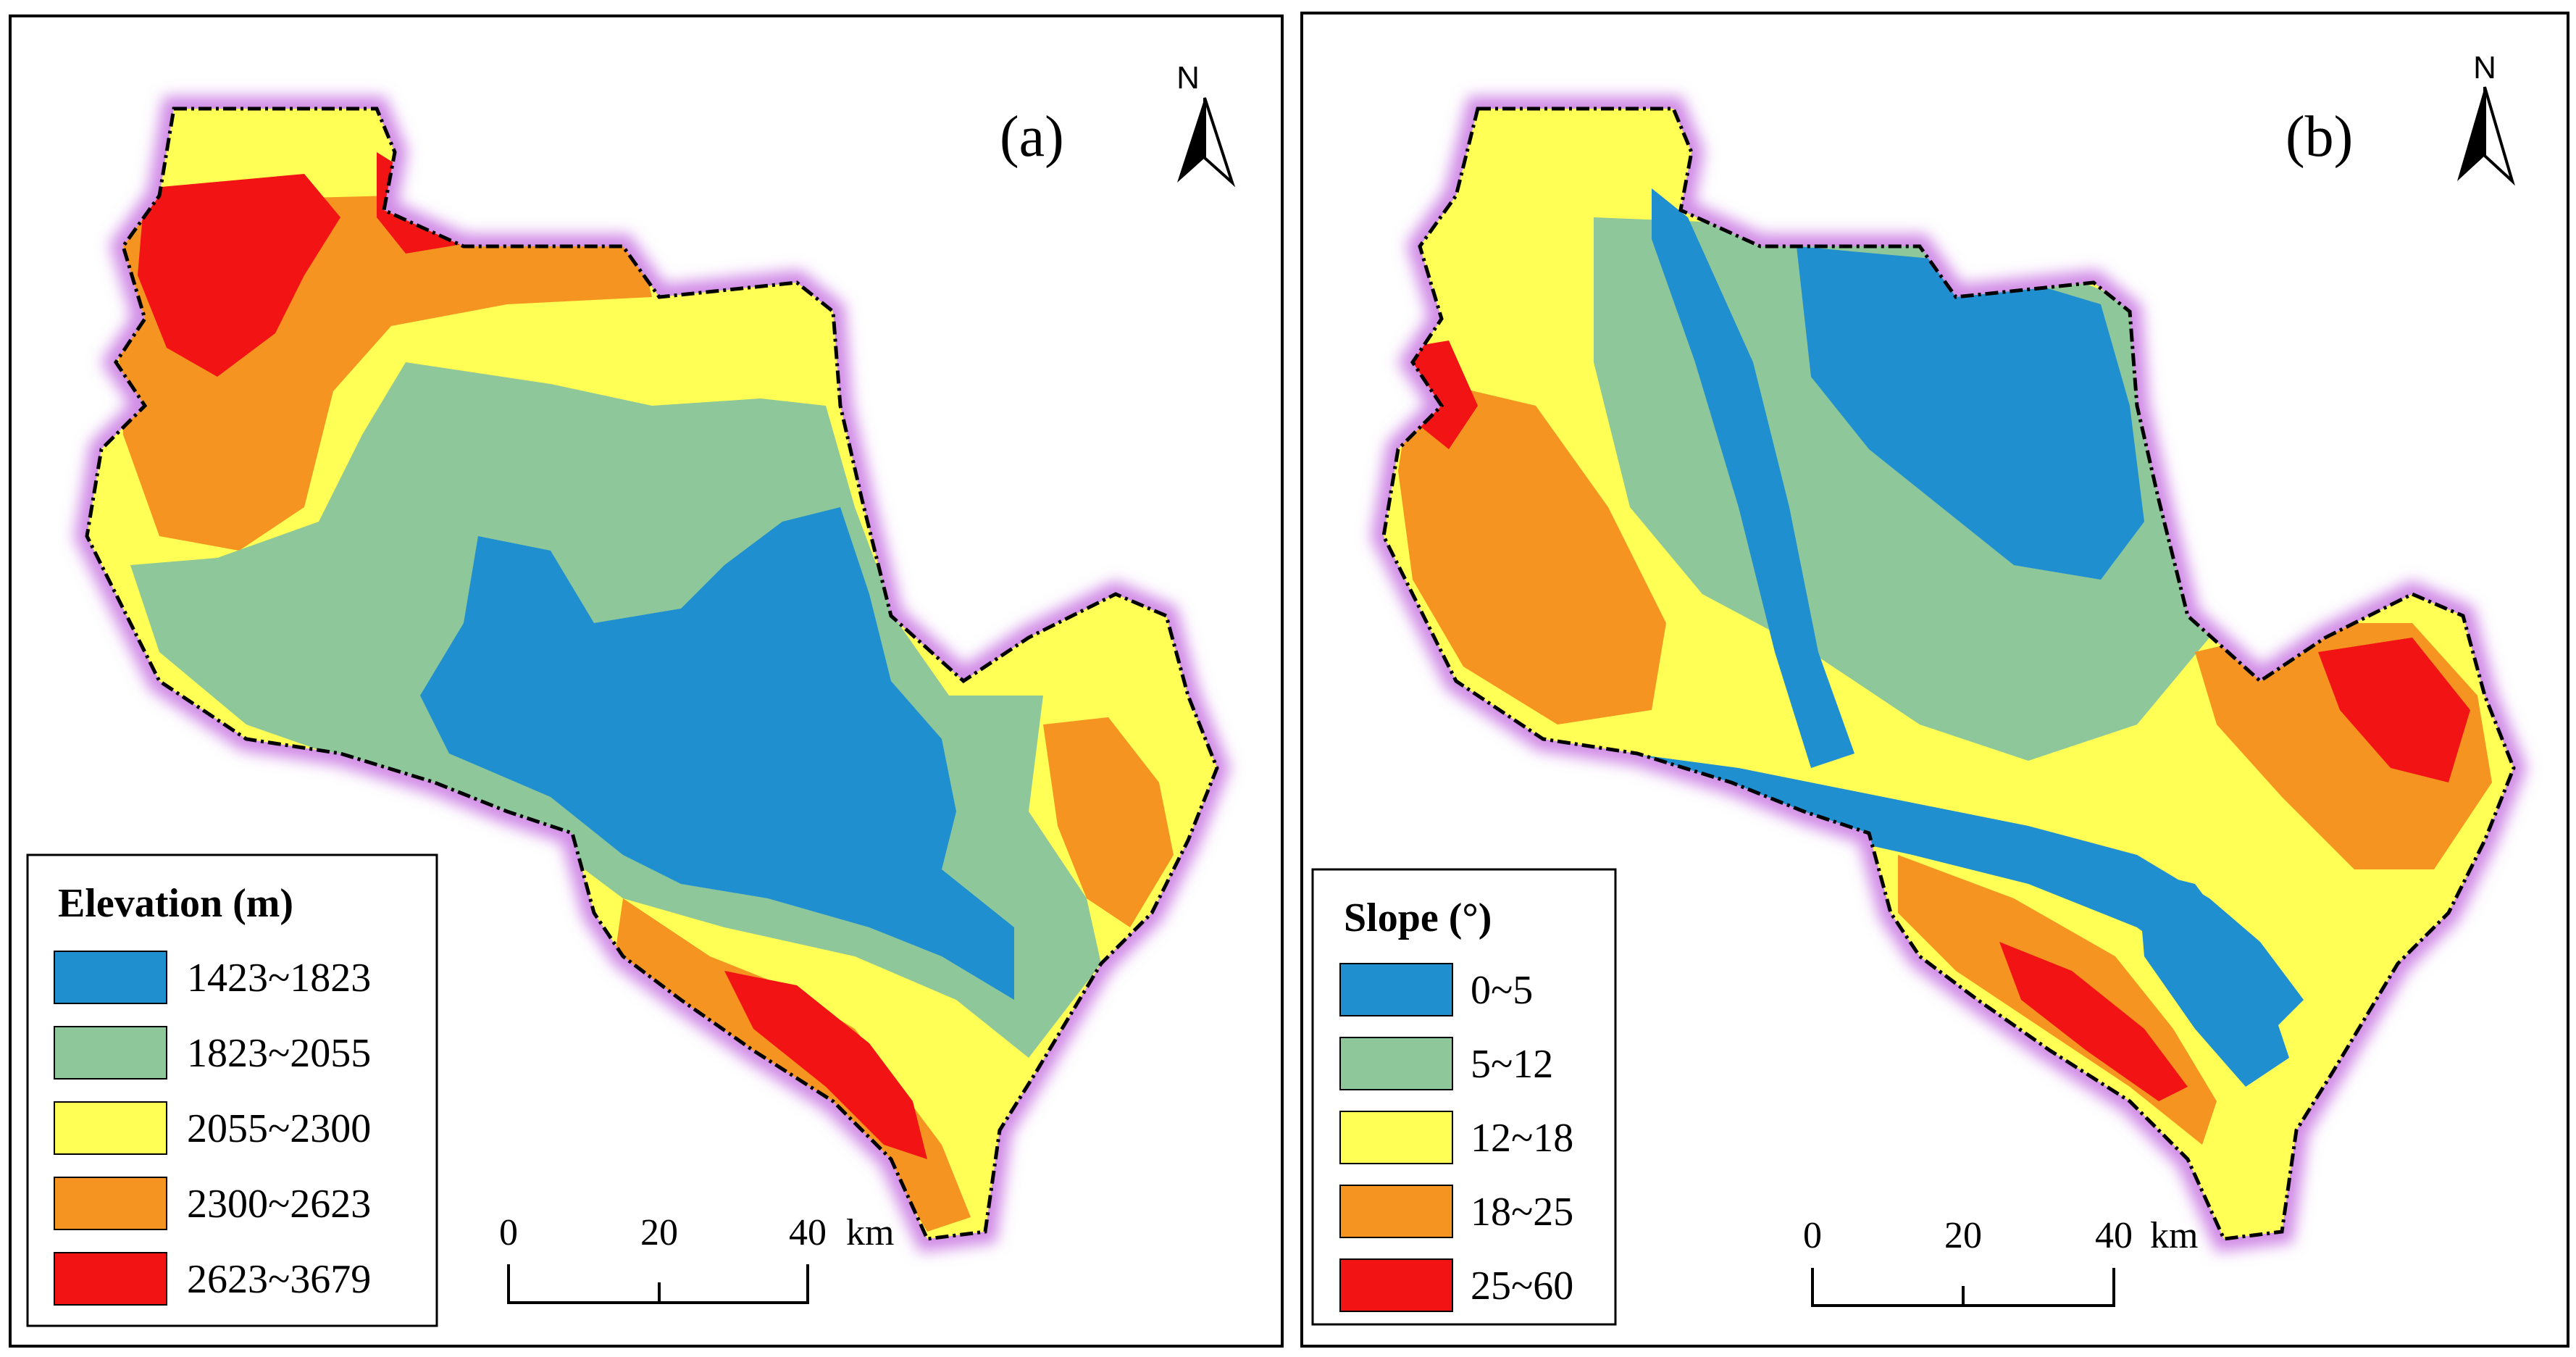 The width and height of the screenshot is (2576, 1357). What do you see at coordinates (1032, 137) in the screenshot?
I see `panel-label: (a)` at bounding box center [1032, 137].